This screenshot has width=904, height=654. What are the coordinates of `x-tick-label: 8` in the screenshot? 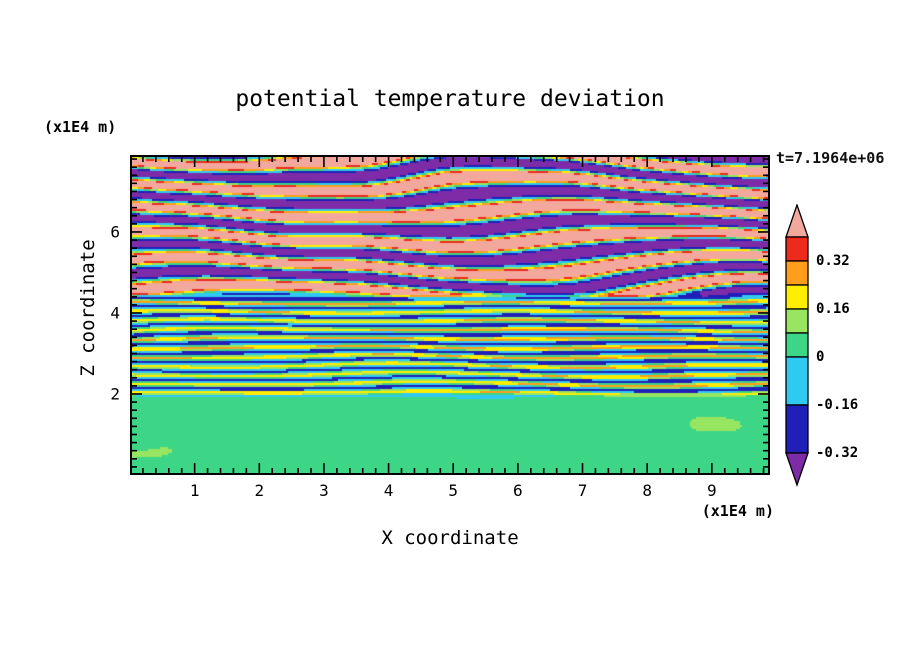 It's located at (647, 490).